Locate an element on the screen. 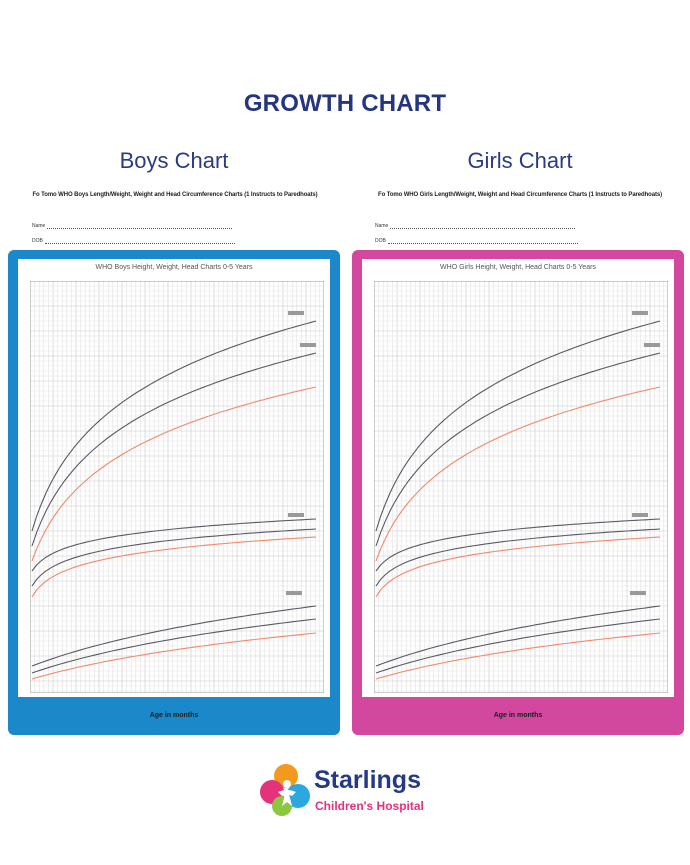  girls-name-field: Name is located at coordinates (475, 226).